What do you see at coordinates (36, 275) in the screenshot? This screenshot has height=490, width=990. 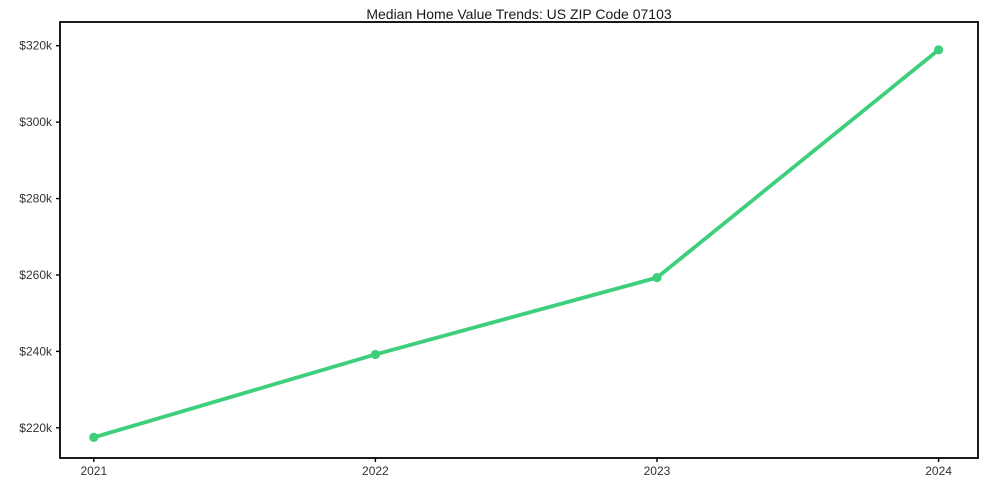 I see `y-tick-label: $260k` at bounding box center [36, 275].